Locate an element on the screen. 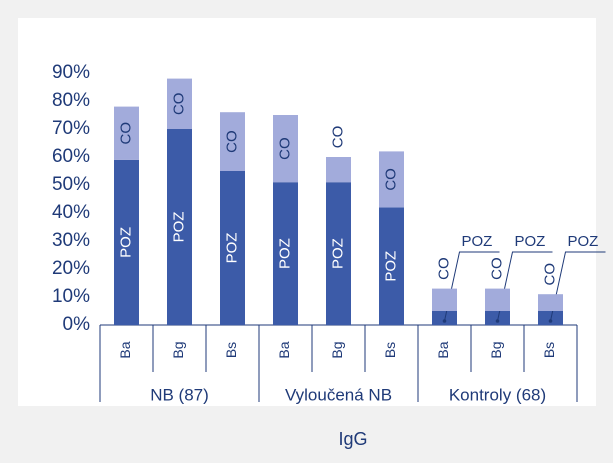 The image size is (613, 463). y-tick-label: 70% is located at coordinates (71, 128).